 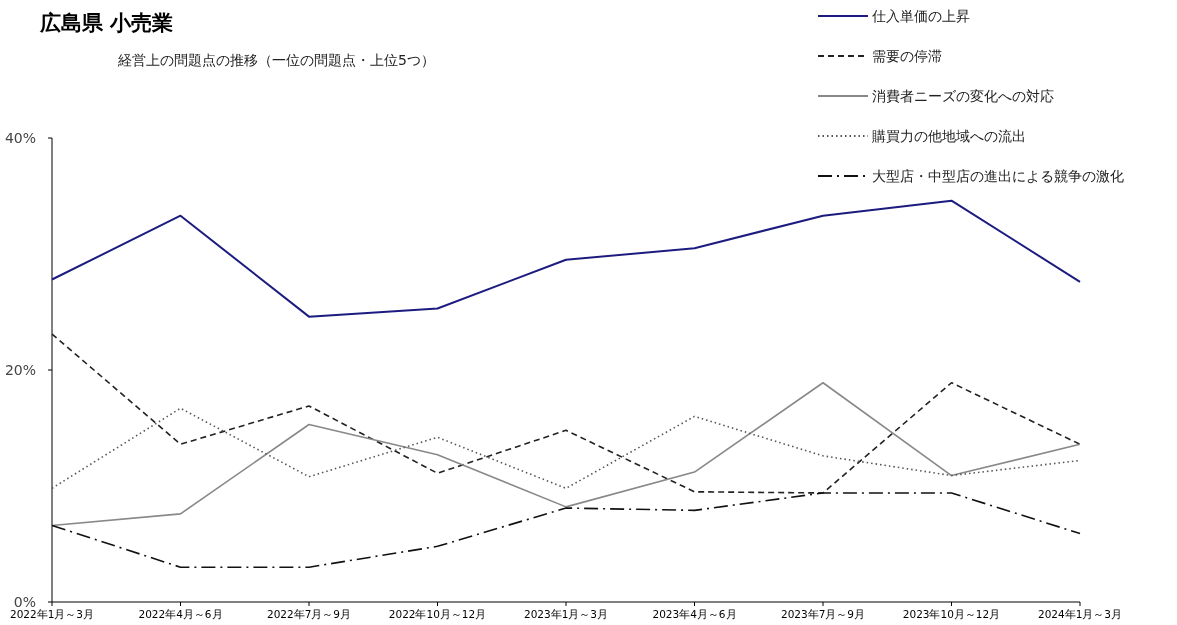 I want to click on chart-subtitle: 経営上の問題点の推移（一位の問題点・上位5つ）, so click(x=276, y=60).